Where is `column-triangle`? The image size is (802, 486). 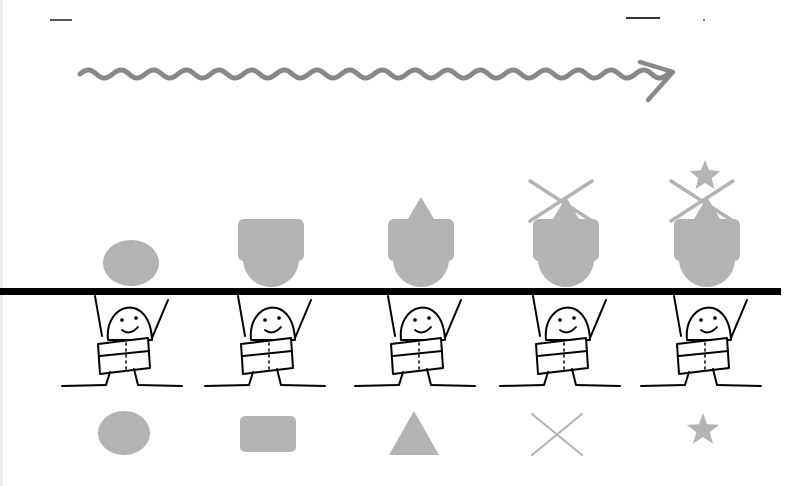
column-triangle is located at coordinates (415, 326).